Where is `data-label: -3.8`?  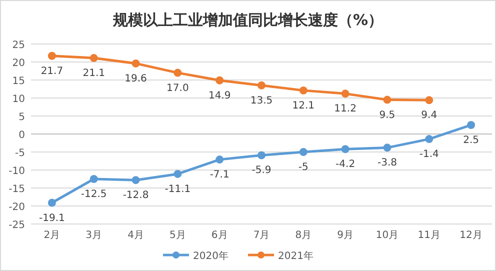 data-label: -3.8 is located at coordinates (387, 163).